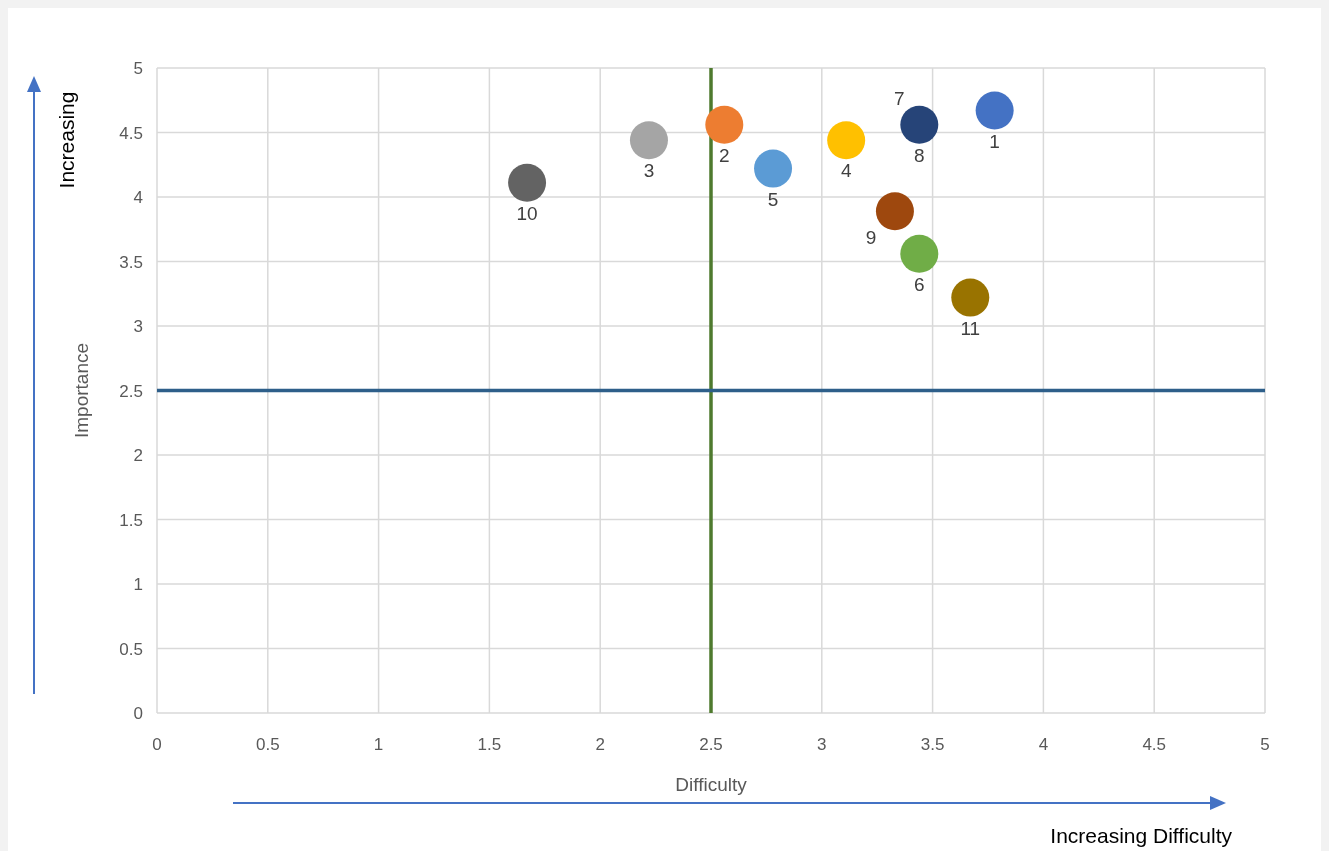 The image size is (1329, 851). I want to click on x-tick-label: 0, so click(157, 744).